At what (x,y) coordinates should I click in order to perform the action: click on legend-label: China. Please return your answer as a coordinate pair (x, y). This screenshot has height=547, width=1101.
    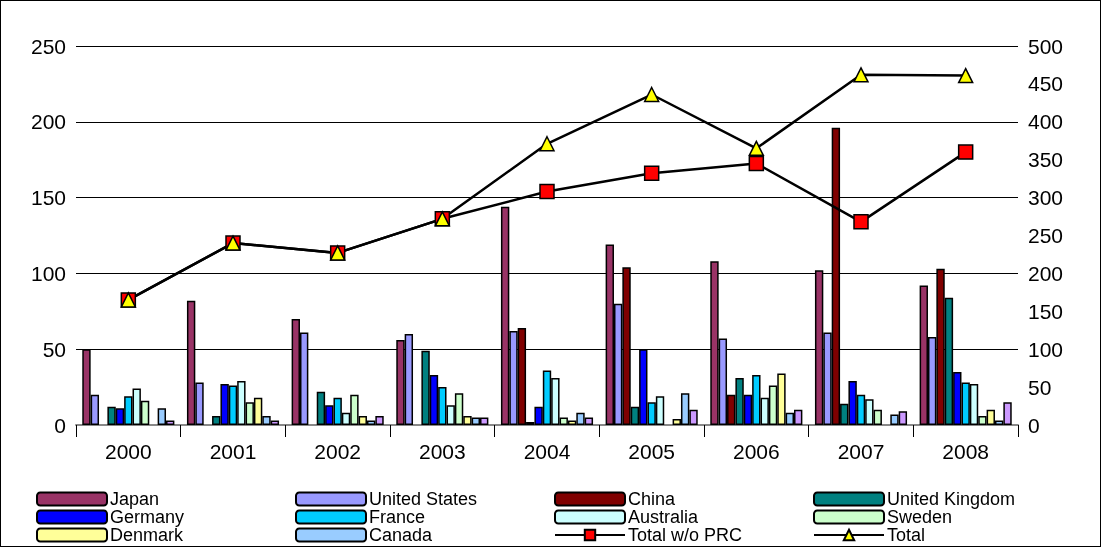
    Looking at the image, I should click on (652, 499).